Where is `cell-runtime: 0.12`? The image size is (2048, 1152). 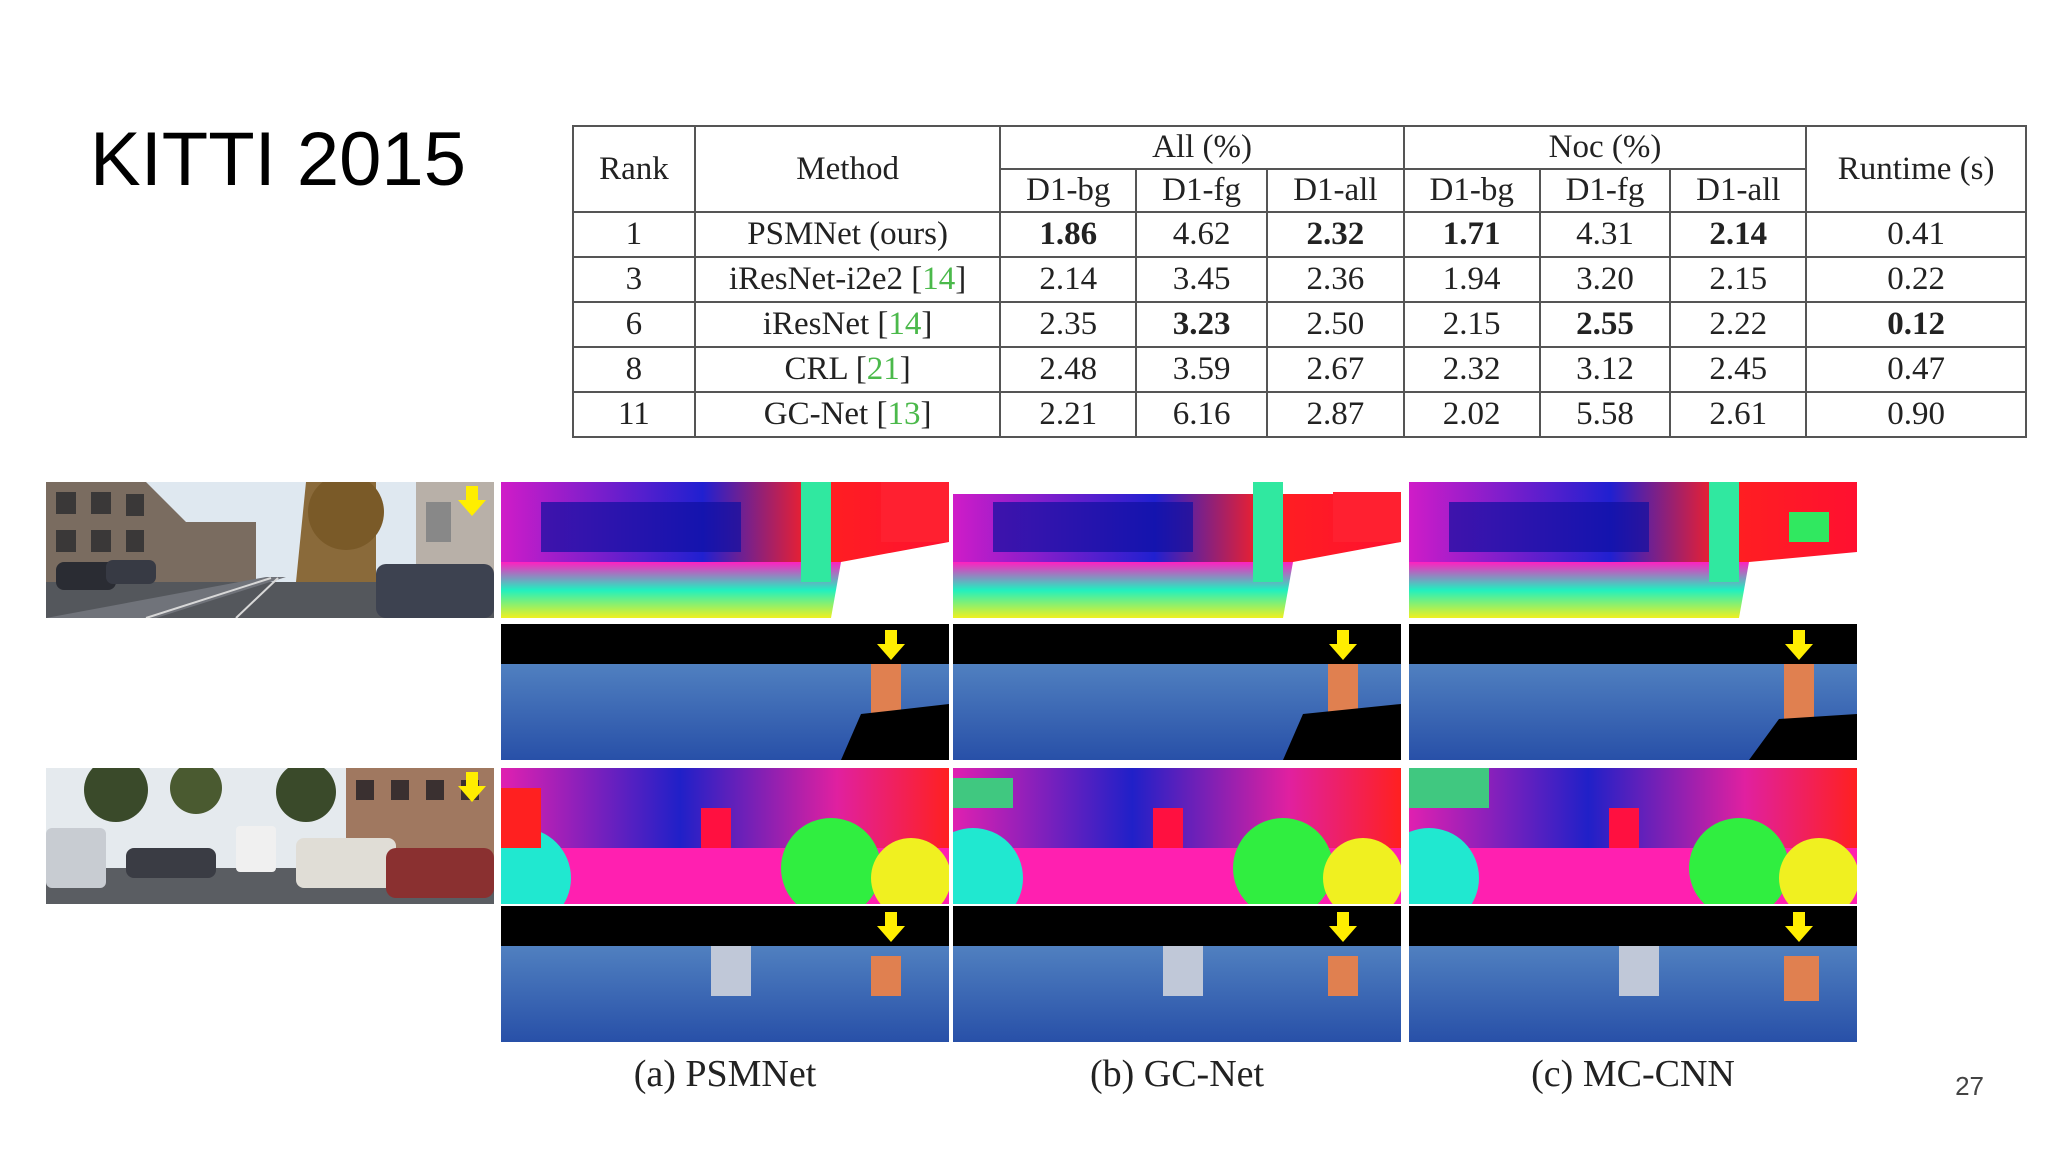
cell-runtime: 0.12 is located at coordinates (1916, 324).